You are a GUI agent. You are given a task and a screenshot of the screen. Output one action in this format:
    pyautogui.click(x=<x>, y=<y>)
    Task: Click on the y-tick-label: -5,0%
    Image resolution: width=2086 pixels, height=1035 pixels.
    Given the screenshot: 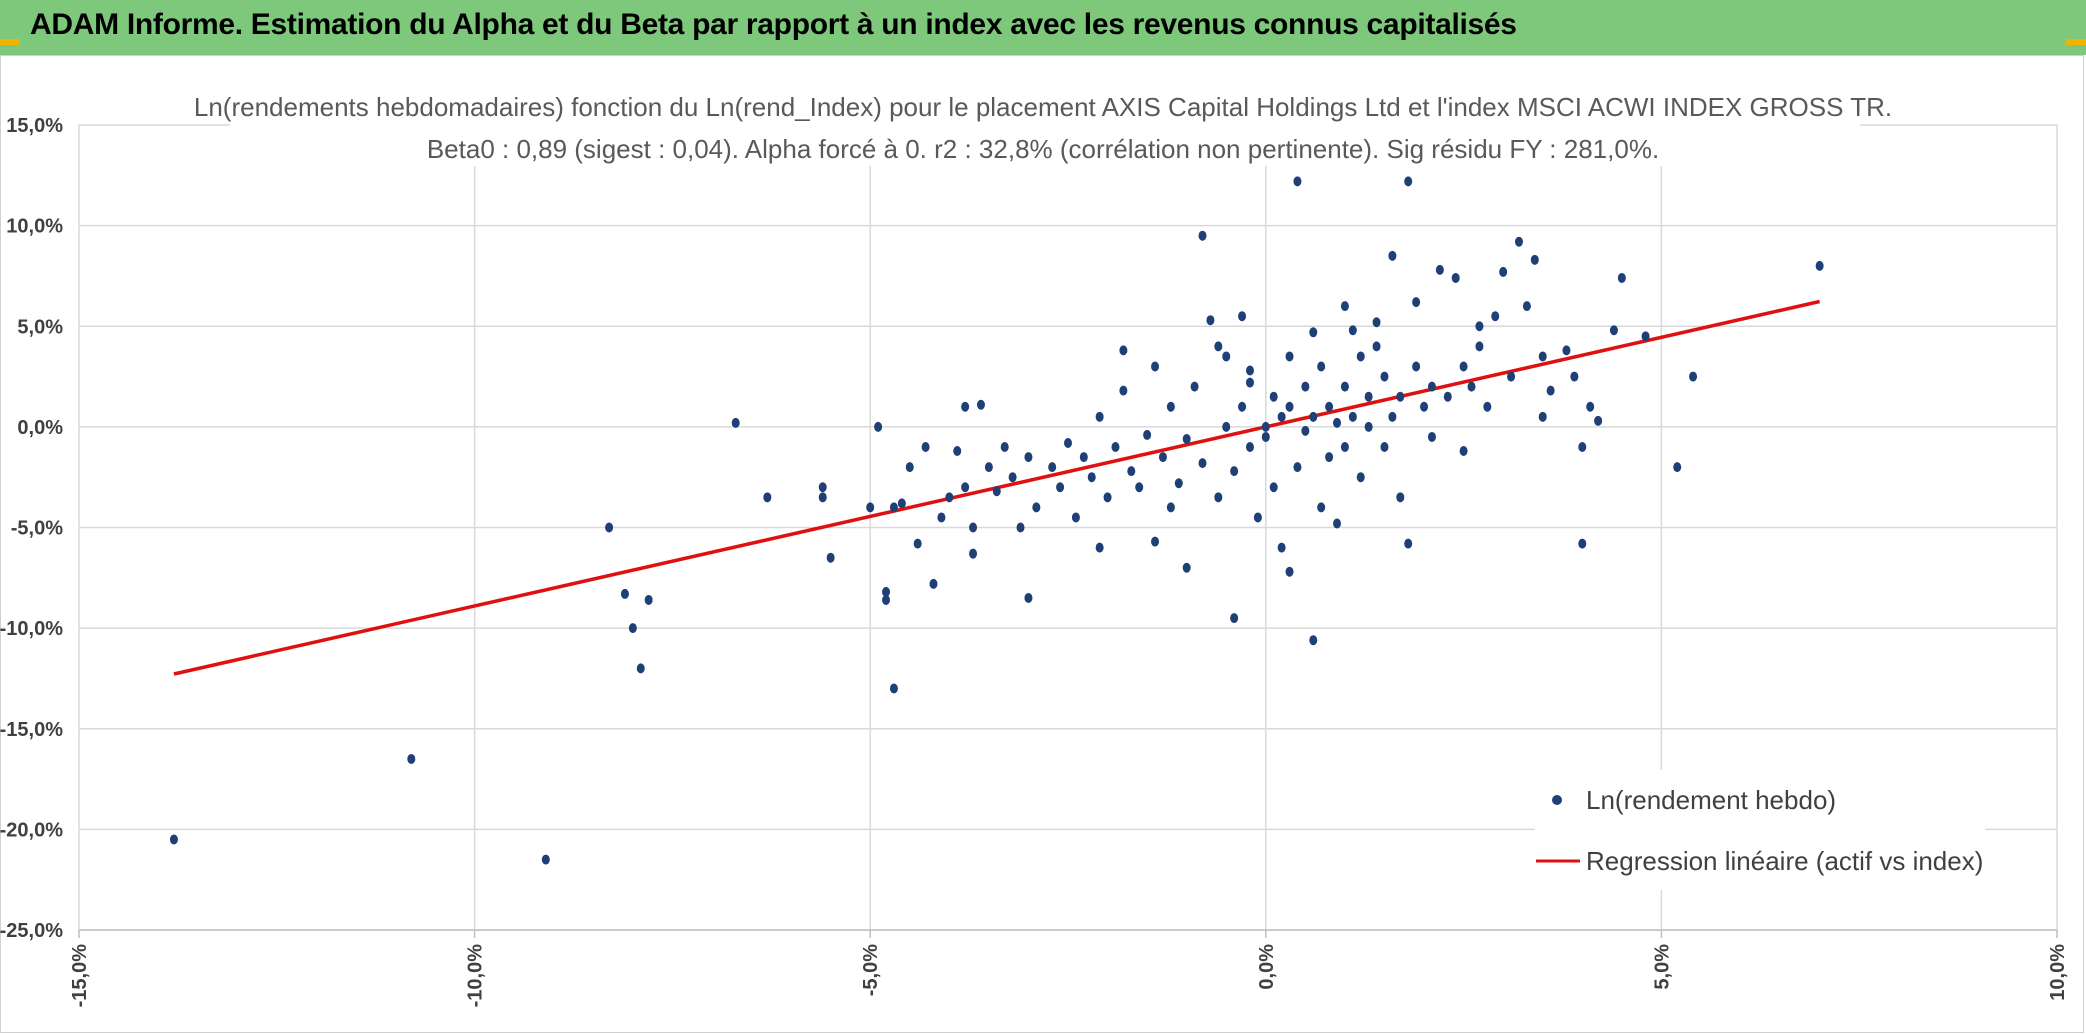 What is the action you would take?
    pyautogui.click(x=37, y=529)
    